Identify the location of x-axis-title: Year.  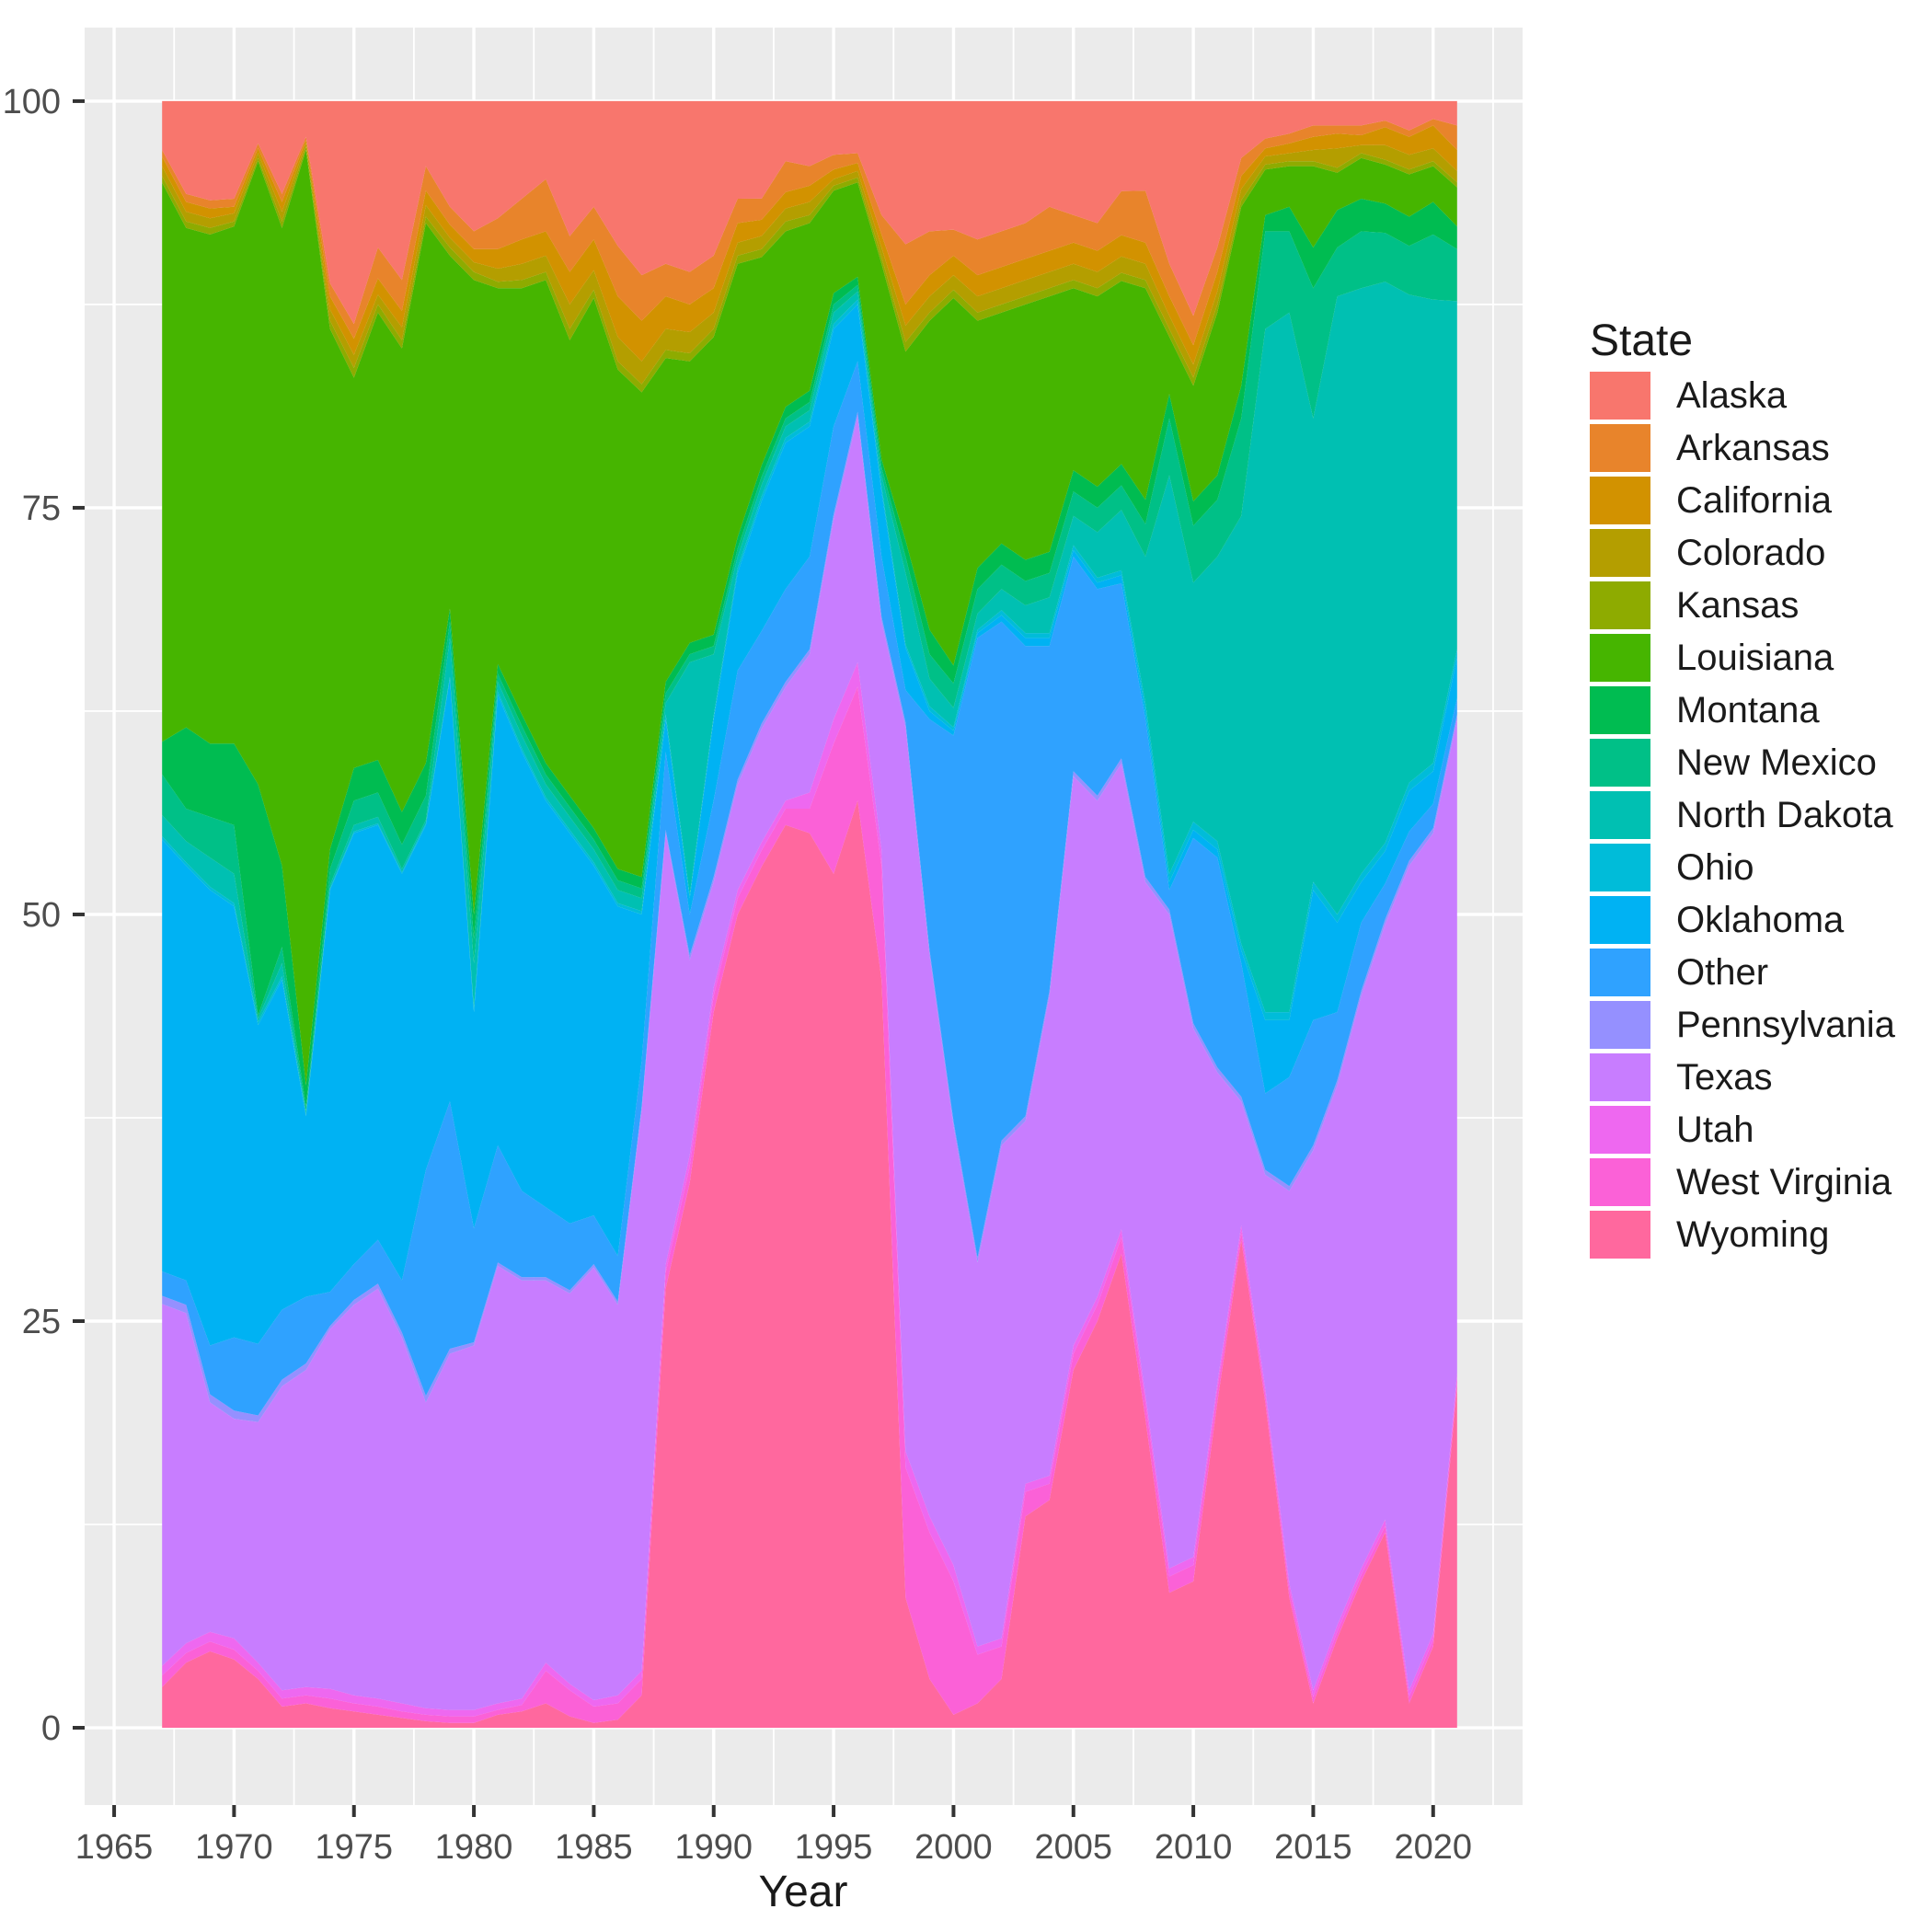
(803, 1892).